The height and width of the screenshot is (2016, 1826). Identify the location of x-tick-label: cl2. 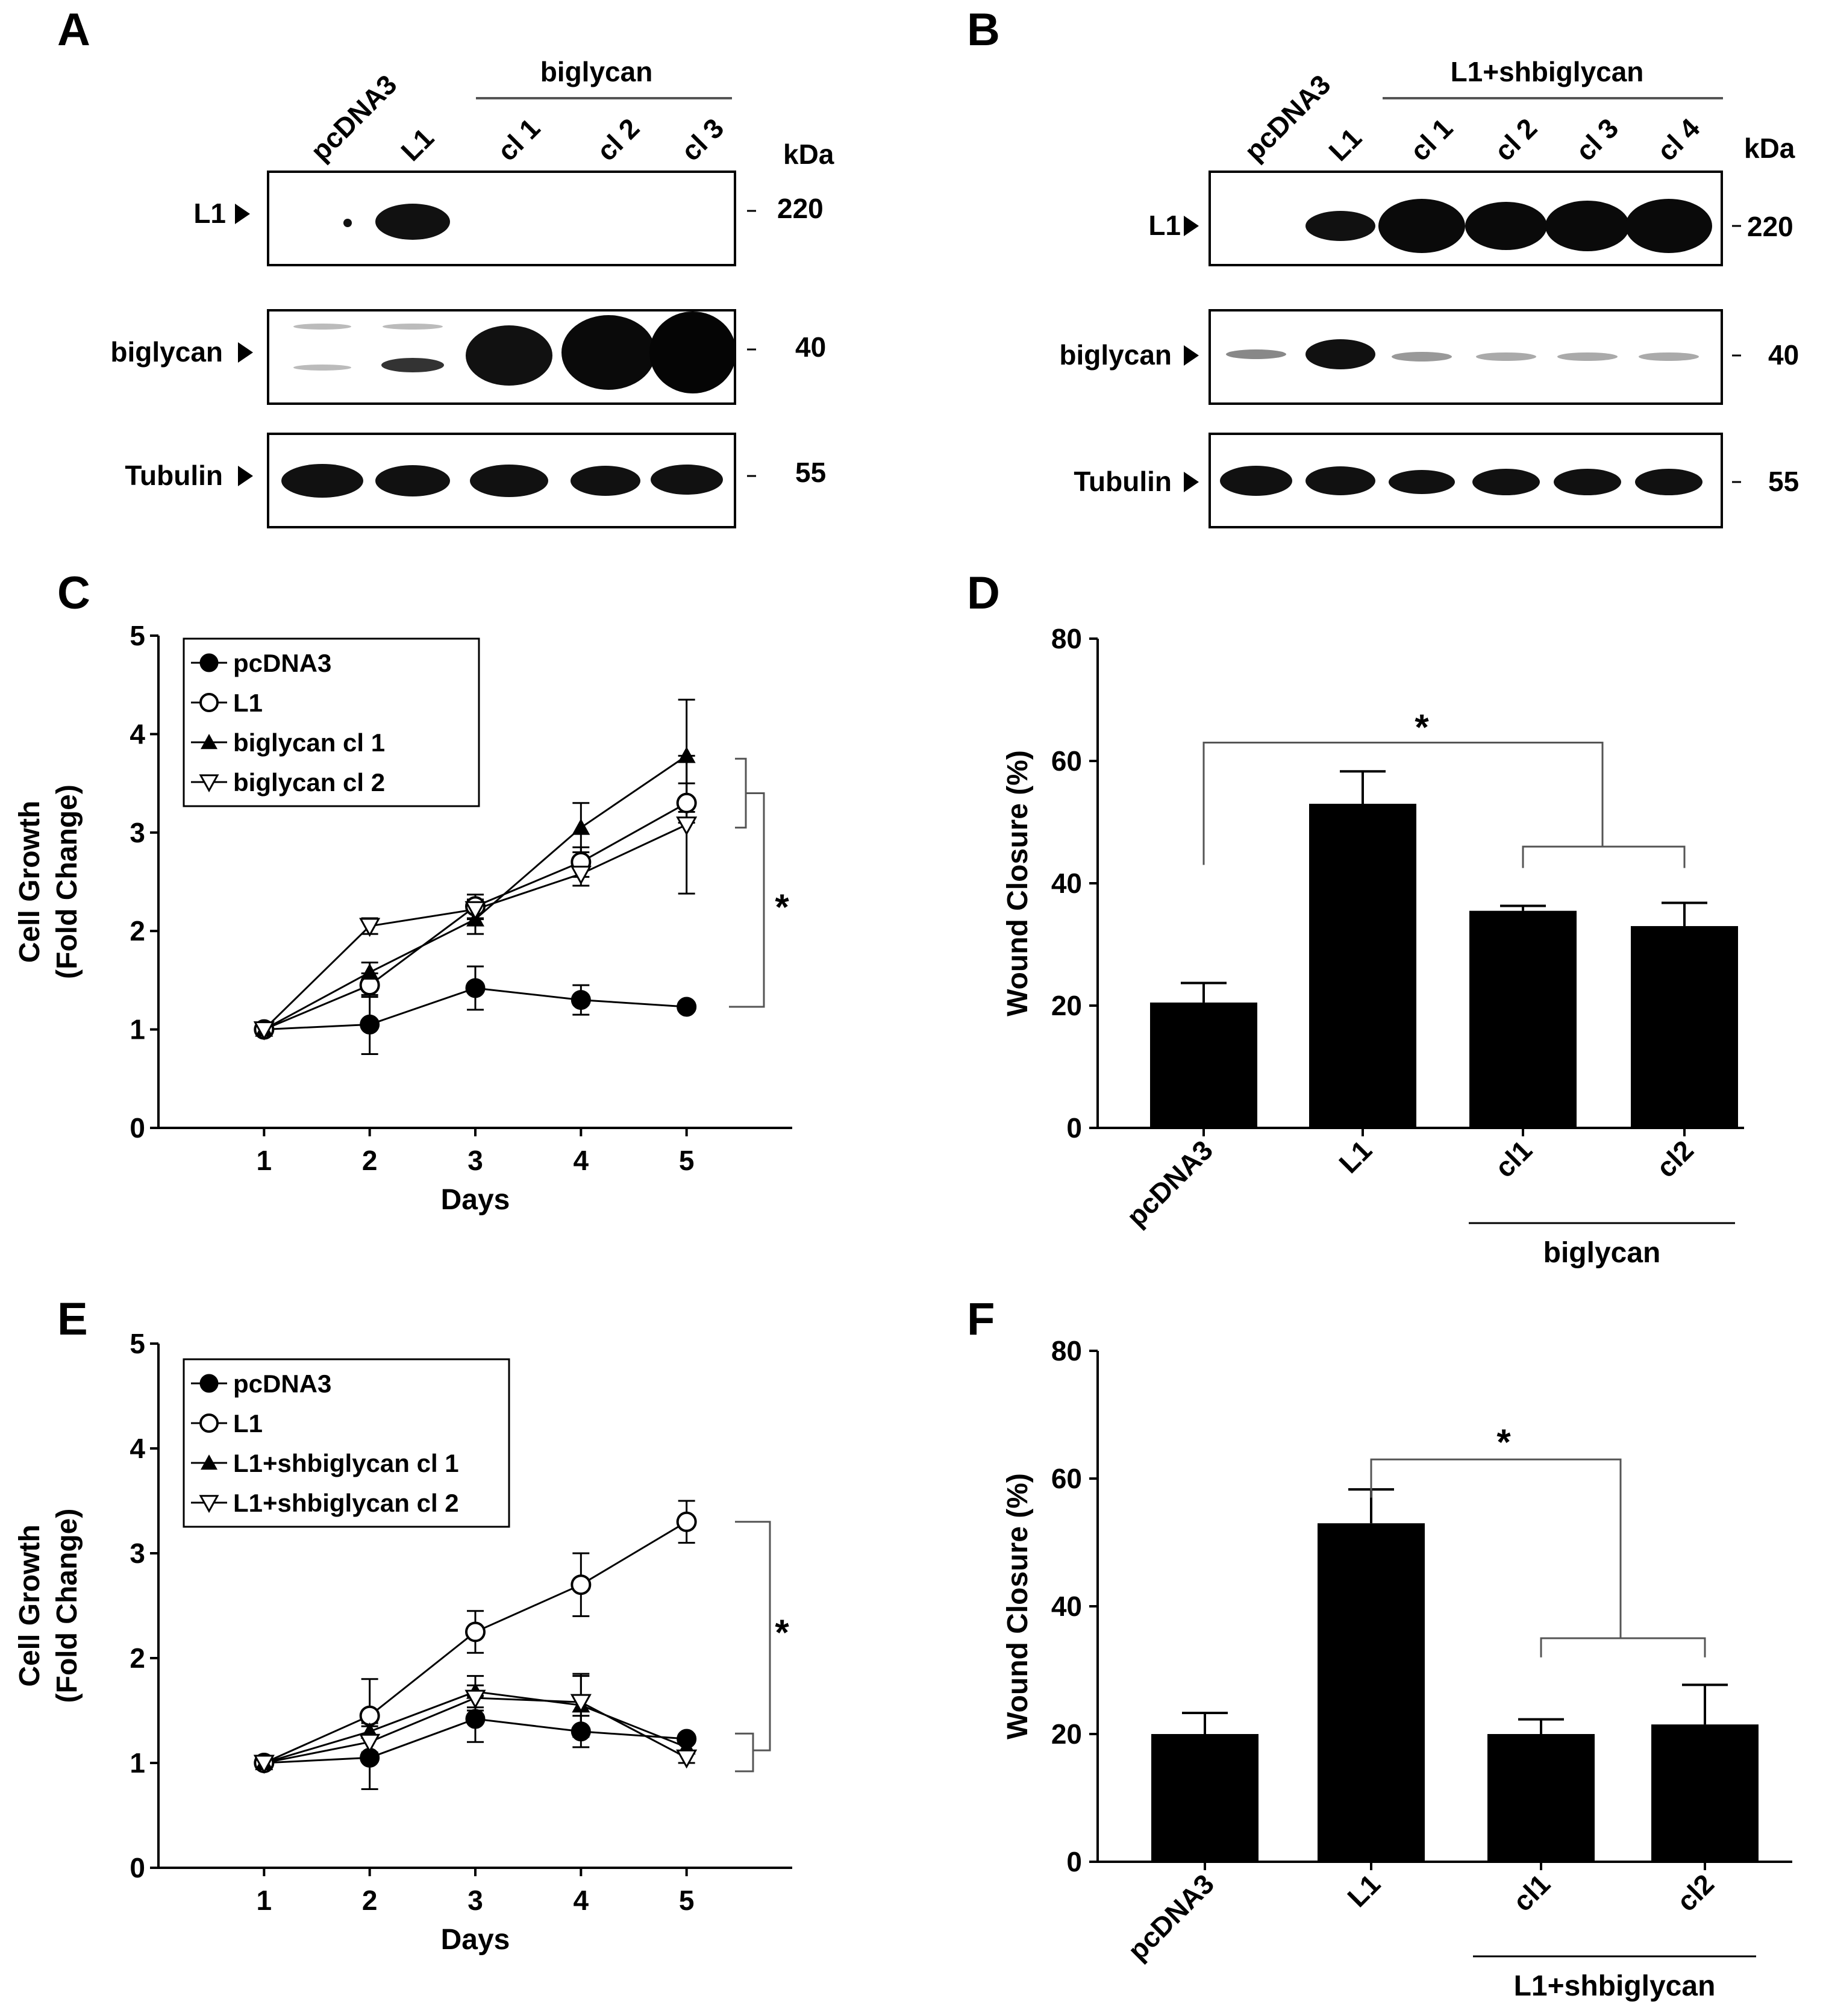
(1696, 1893).